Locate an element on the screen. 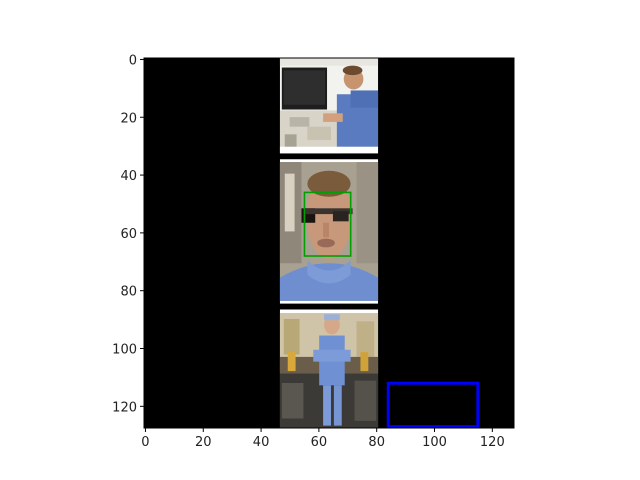 The height and width of the screenshot is (480, 640). x-axis: 0 20 40 60 80 100 120 is located at coordinates (323, 439).